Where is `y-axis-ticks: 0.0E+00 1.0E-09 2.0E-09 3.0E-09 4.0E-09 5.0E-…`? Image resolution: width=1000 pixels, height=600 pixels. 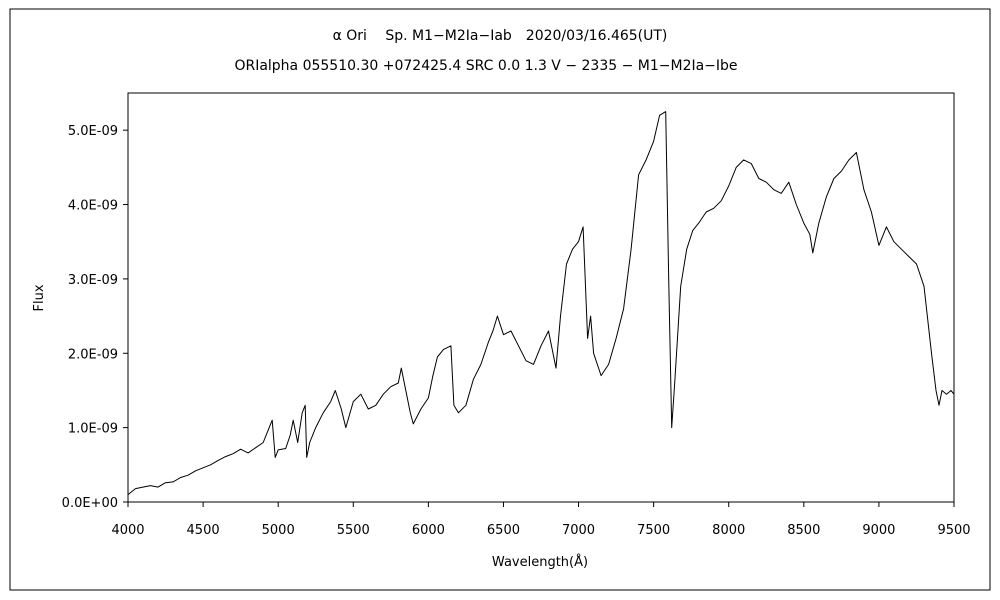 y-axis-ticks: 0.0E+00 1.0E-09 2.0E-09 3.0E-09 4.0E-09 5.0E-… is located at coordinates (95, 317).